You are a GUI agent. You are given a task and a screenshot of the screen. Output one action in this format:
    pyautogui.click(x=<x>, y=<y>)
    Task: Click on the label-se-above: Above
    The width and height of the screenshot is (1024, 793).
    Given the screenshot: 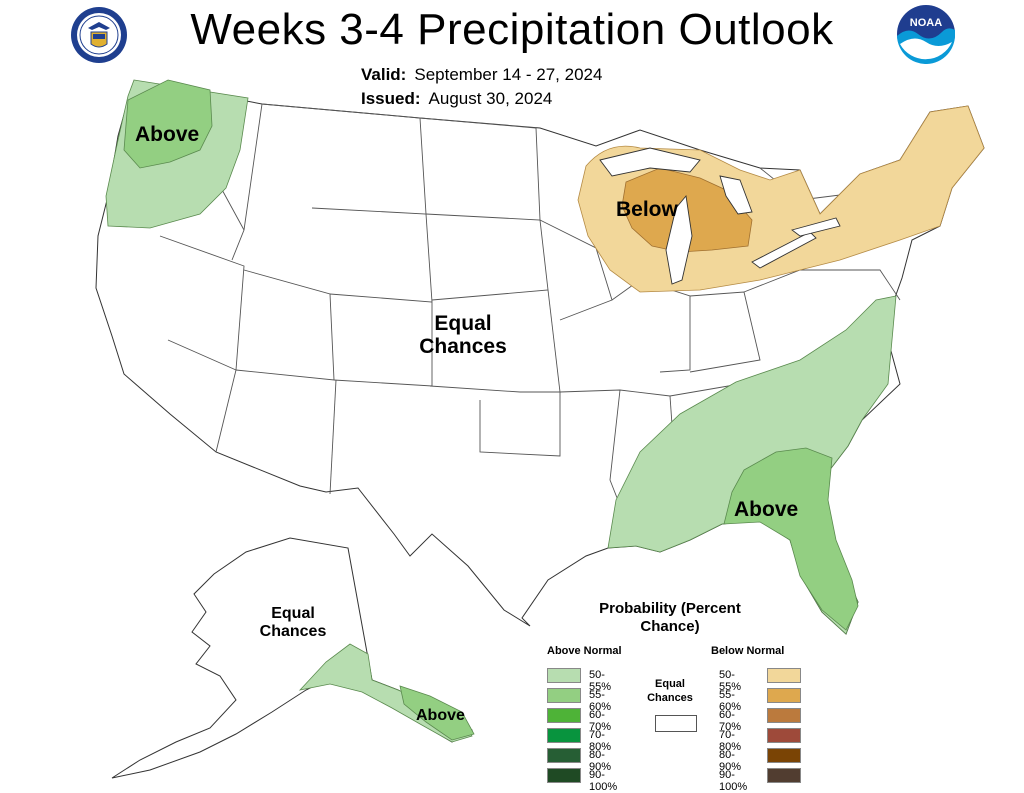 What is the action you would take?
    pyautogui.click(x=766, y=509)
    